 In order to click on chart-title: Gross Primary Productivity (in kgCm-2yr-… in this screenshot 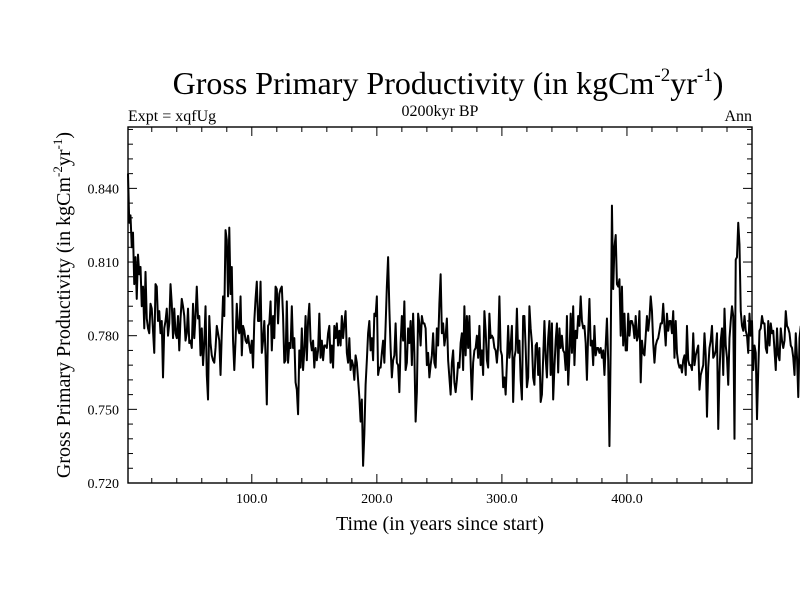, I will do `click(448, 83)`.